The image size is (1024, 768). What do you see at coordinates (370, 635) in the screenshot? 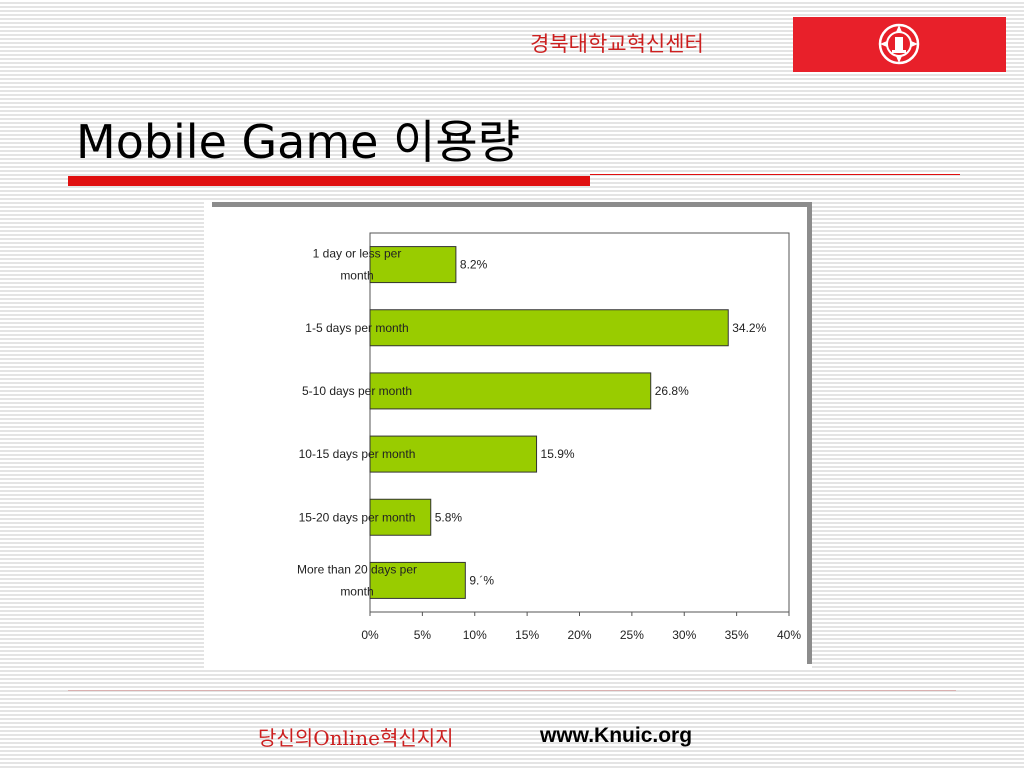
I see `x-tick-label: 0%` at bounding box center [370, 635].